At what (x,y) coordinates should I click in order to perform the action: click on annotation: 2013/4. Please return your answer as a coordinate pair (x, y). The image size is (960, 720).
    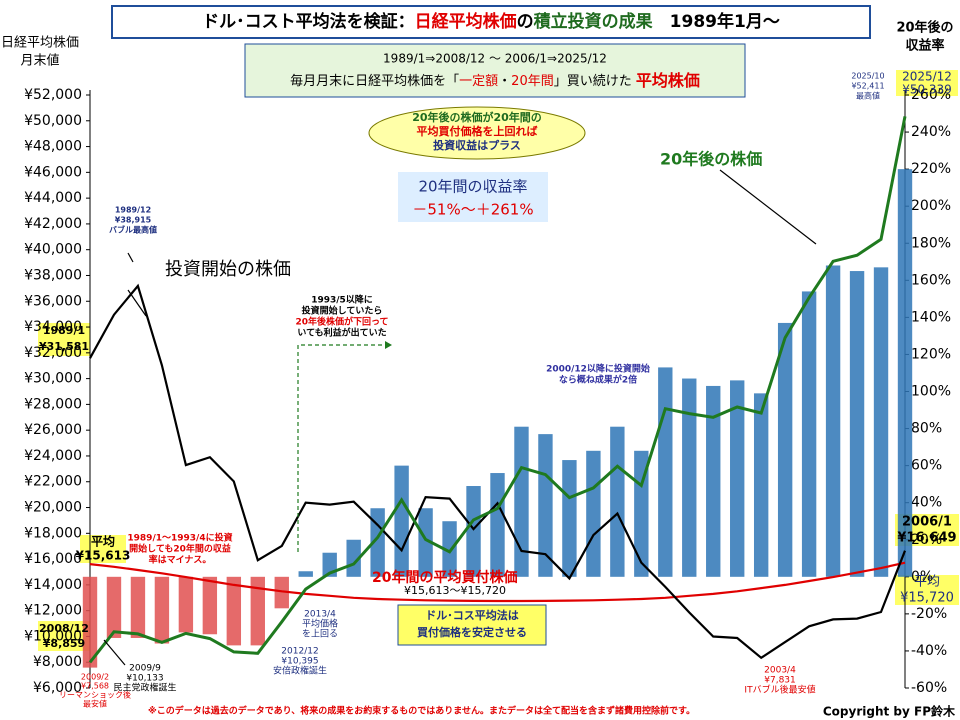
    Looking at the image, I should click on (320, 615).